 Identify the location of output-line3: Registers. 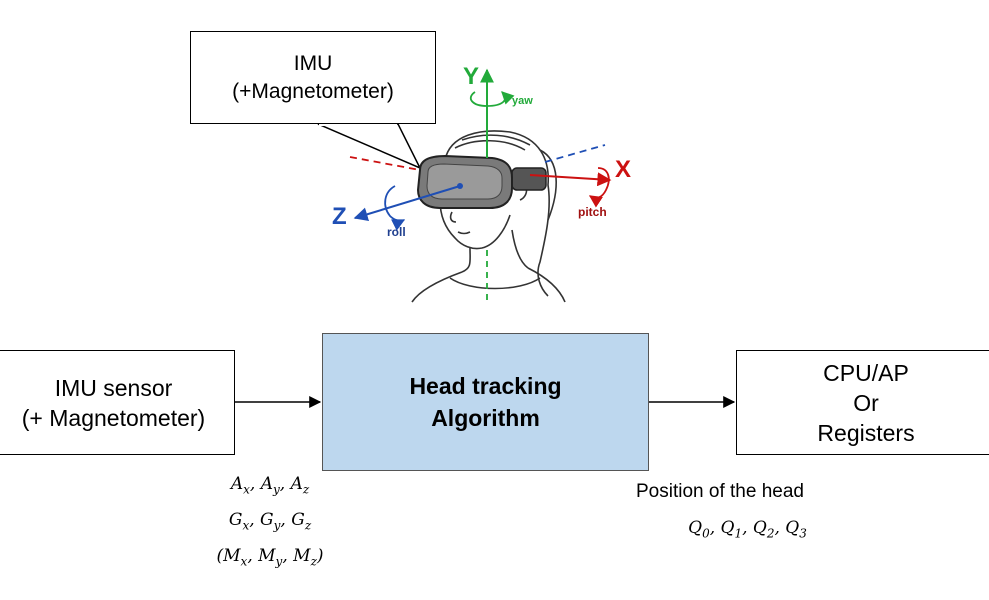
(866, 432).